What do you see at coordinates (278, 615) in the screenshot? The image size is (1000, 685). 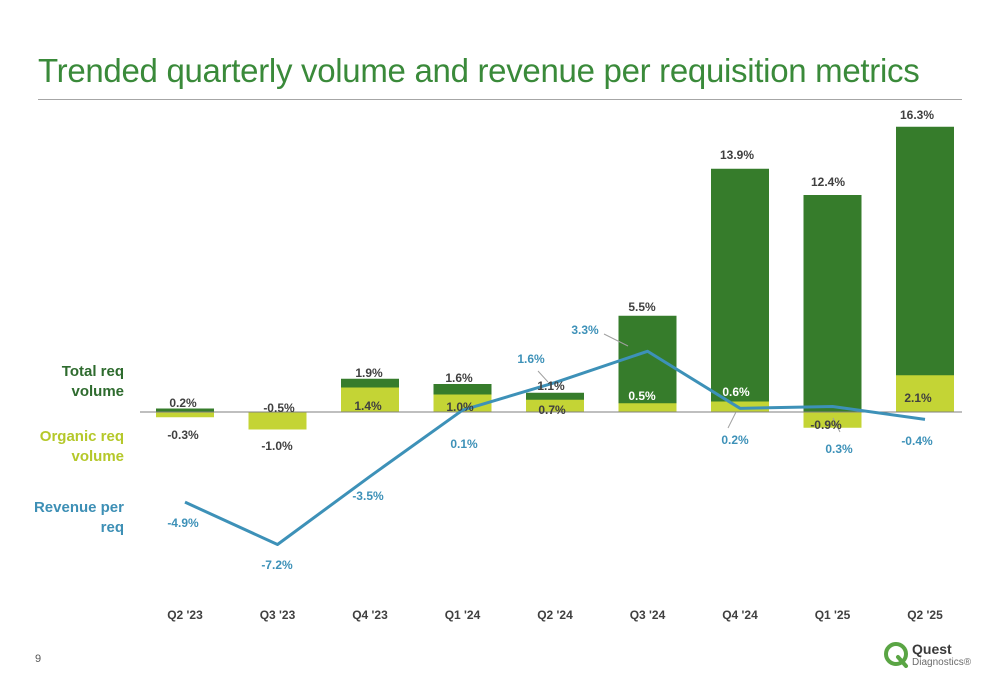 I see `x-axis-tick-label: Q3 '23` at bounding box center [278, 615].